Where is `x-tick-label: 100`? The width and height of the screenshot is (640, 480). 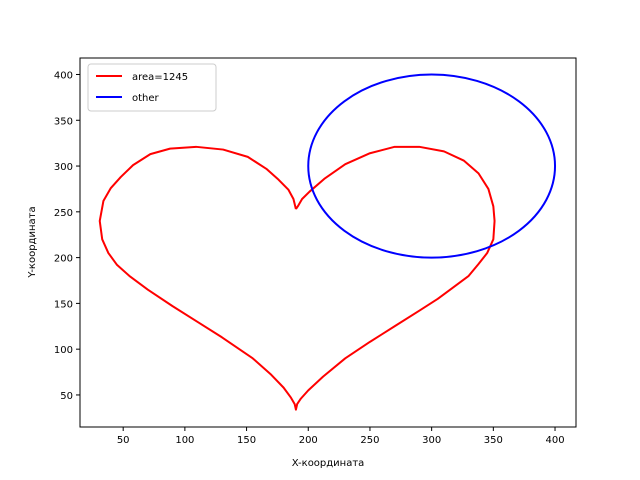
x-tick-label: 100 is located at coordinates (184, 440).